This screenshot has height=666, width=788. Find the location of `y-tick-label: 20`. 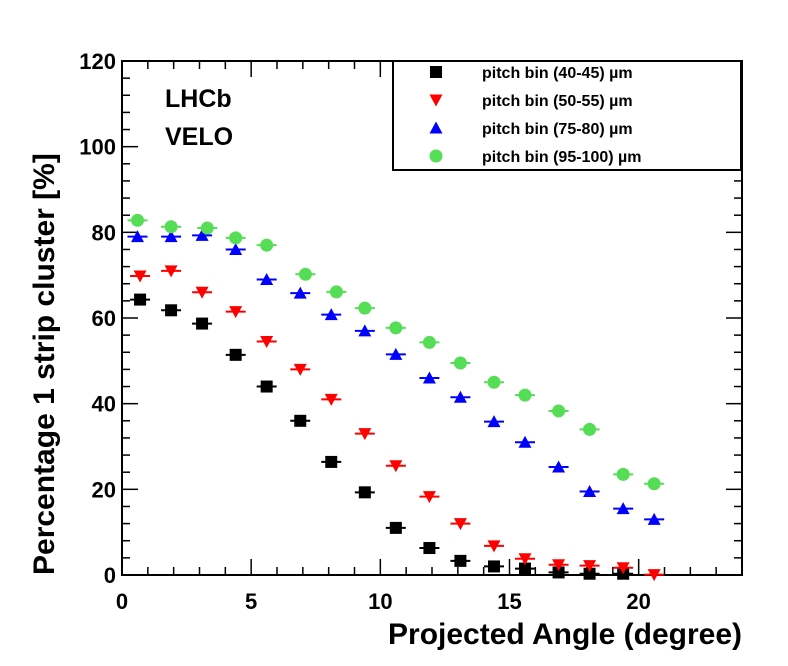

y-tick-label: 20 is located at coordinates (104, 489).